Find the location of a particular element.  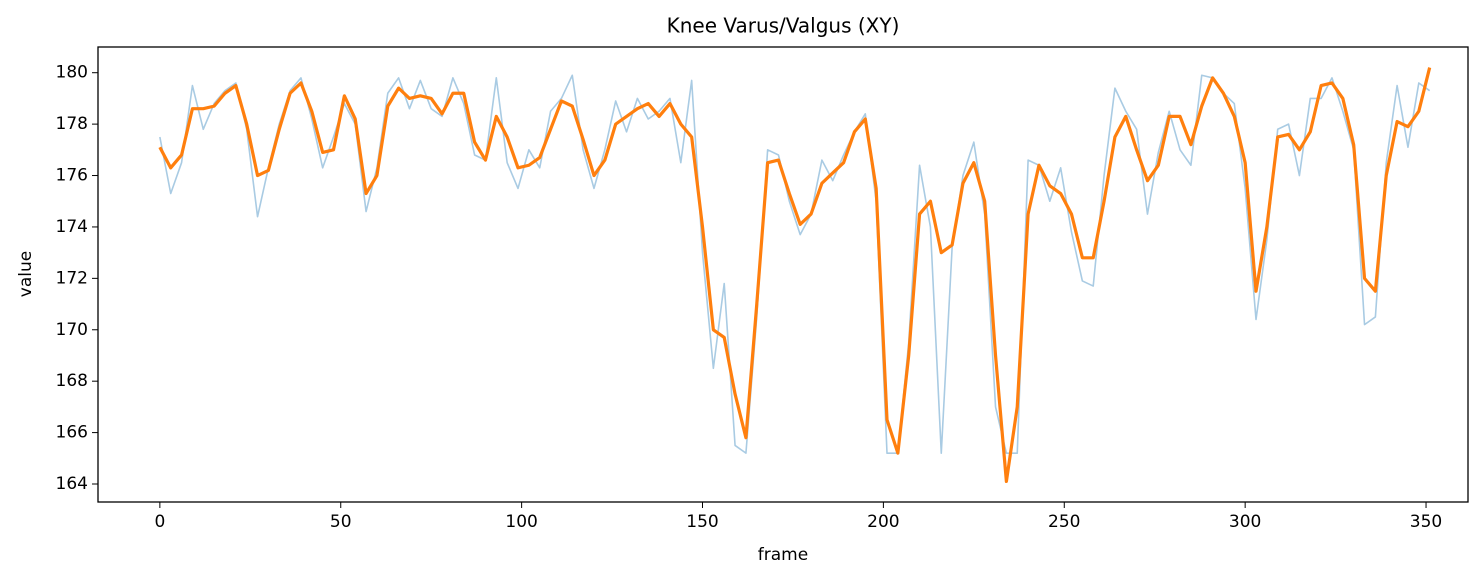

y-tick-label: 170 is located at coordinates (72, 330).